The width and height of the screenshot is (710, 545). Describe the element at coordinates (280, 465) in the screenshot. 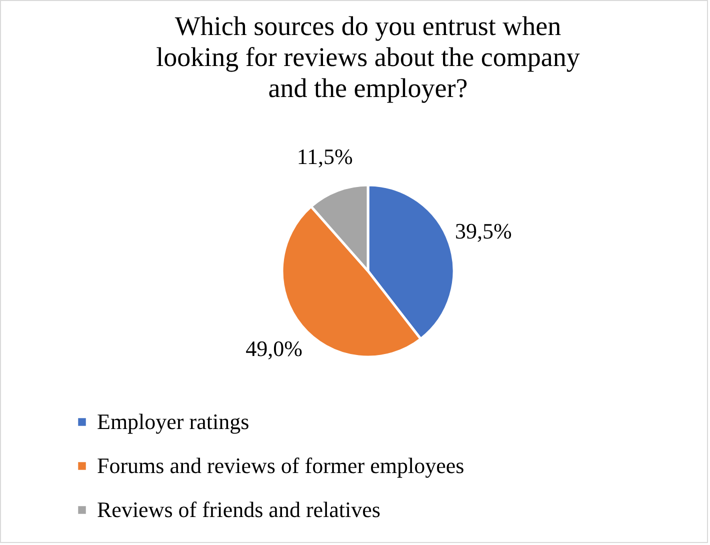

I see `legend-label: Forums and reviews of former employees` at that location.